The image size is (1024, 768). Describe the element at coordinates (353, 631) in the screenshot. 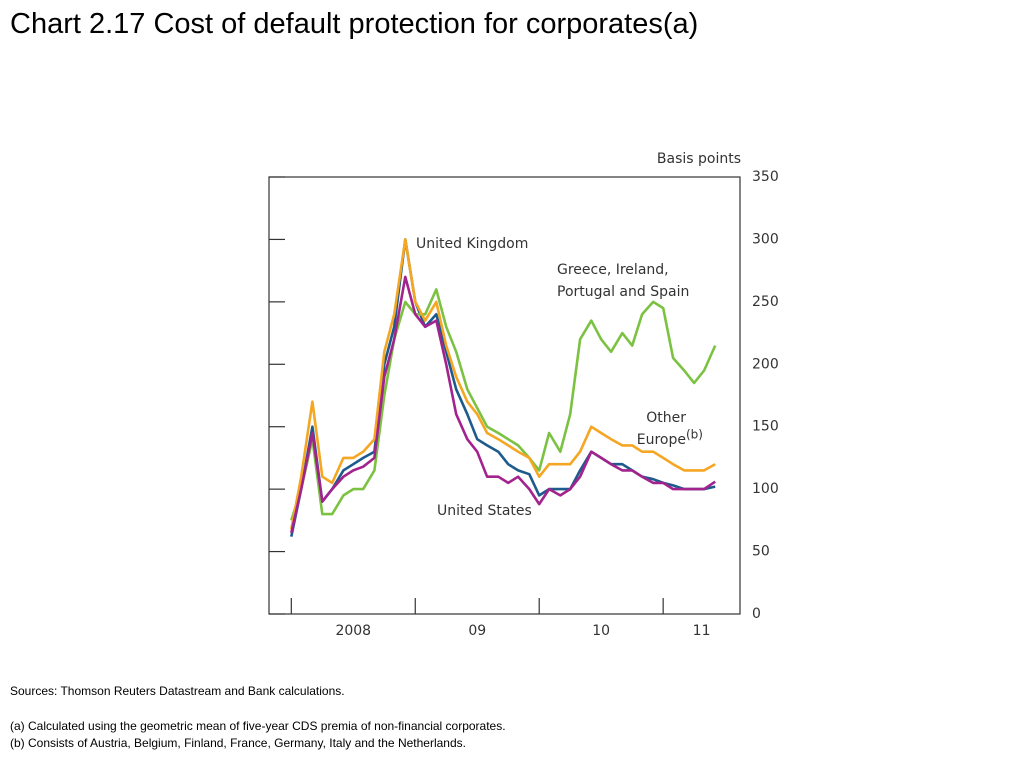

I see `x-tick-label: 2008` at that location.